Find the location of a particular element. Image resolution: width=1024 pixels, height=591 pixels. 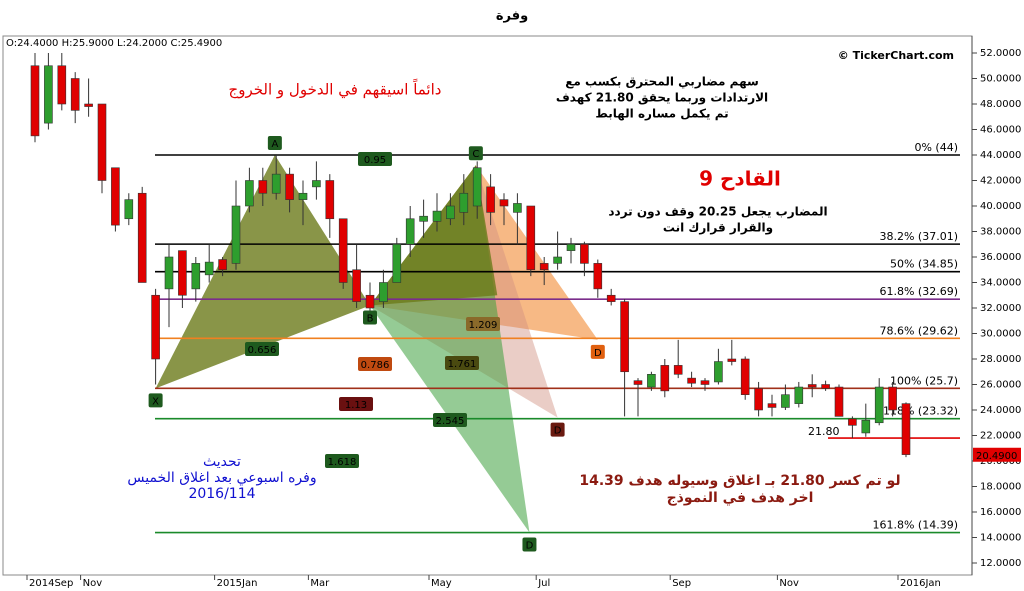

y-tick-label: 38.0000 is located at coordinates (1000, 232).